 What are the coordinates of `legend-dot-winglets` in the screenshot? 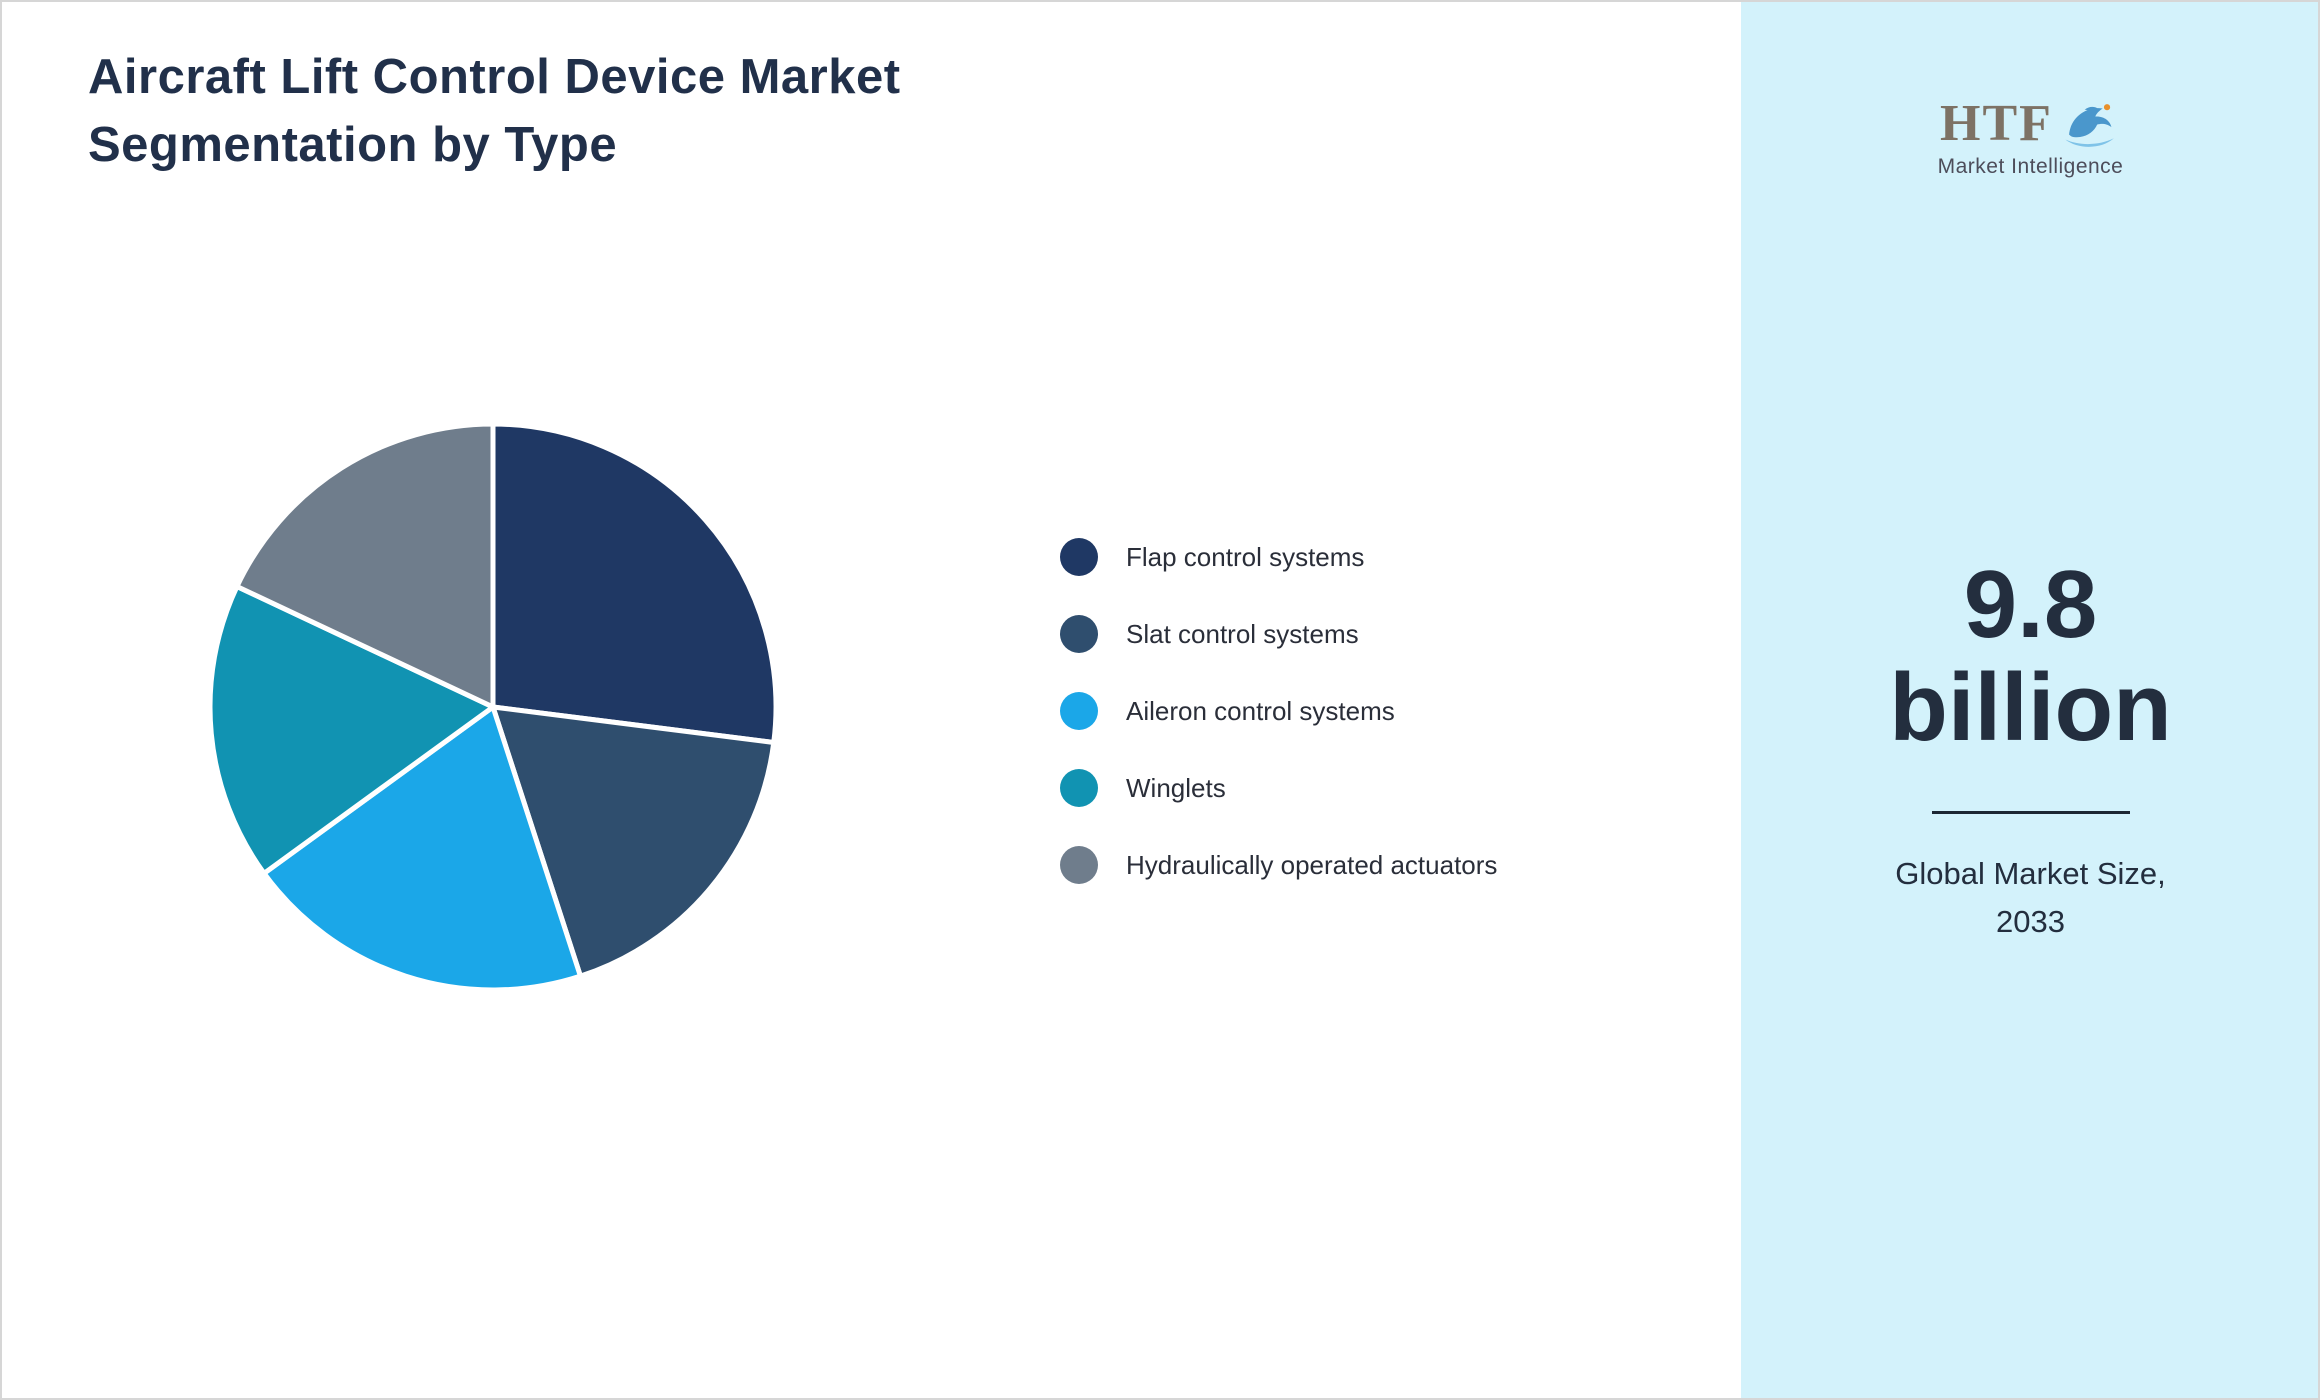 It's located at (1079, 788).